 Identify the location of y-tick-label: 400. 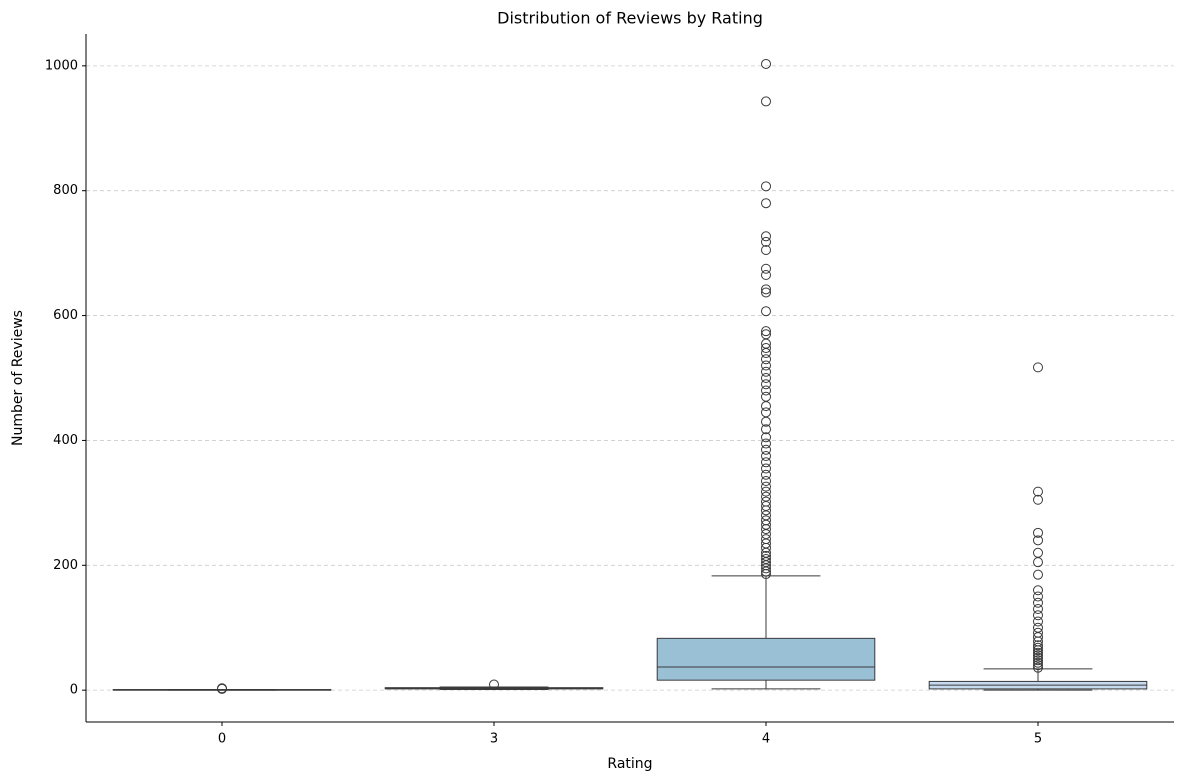
(65, 440).